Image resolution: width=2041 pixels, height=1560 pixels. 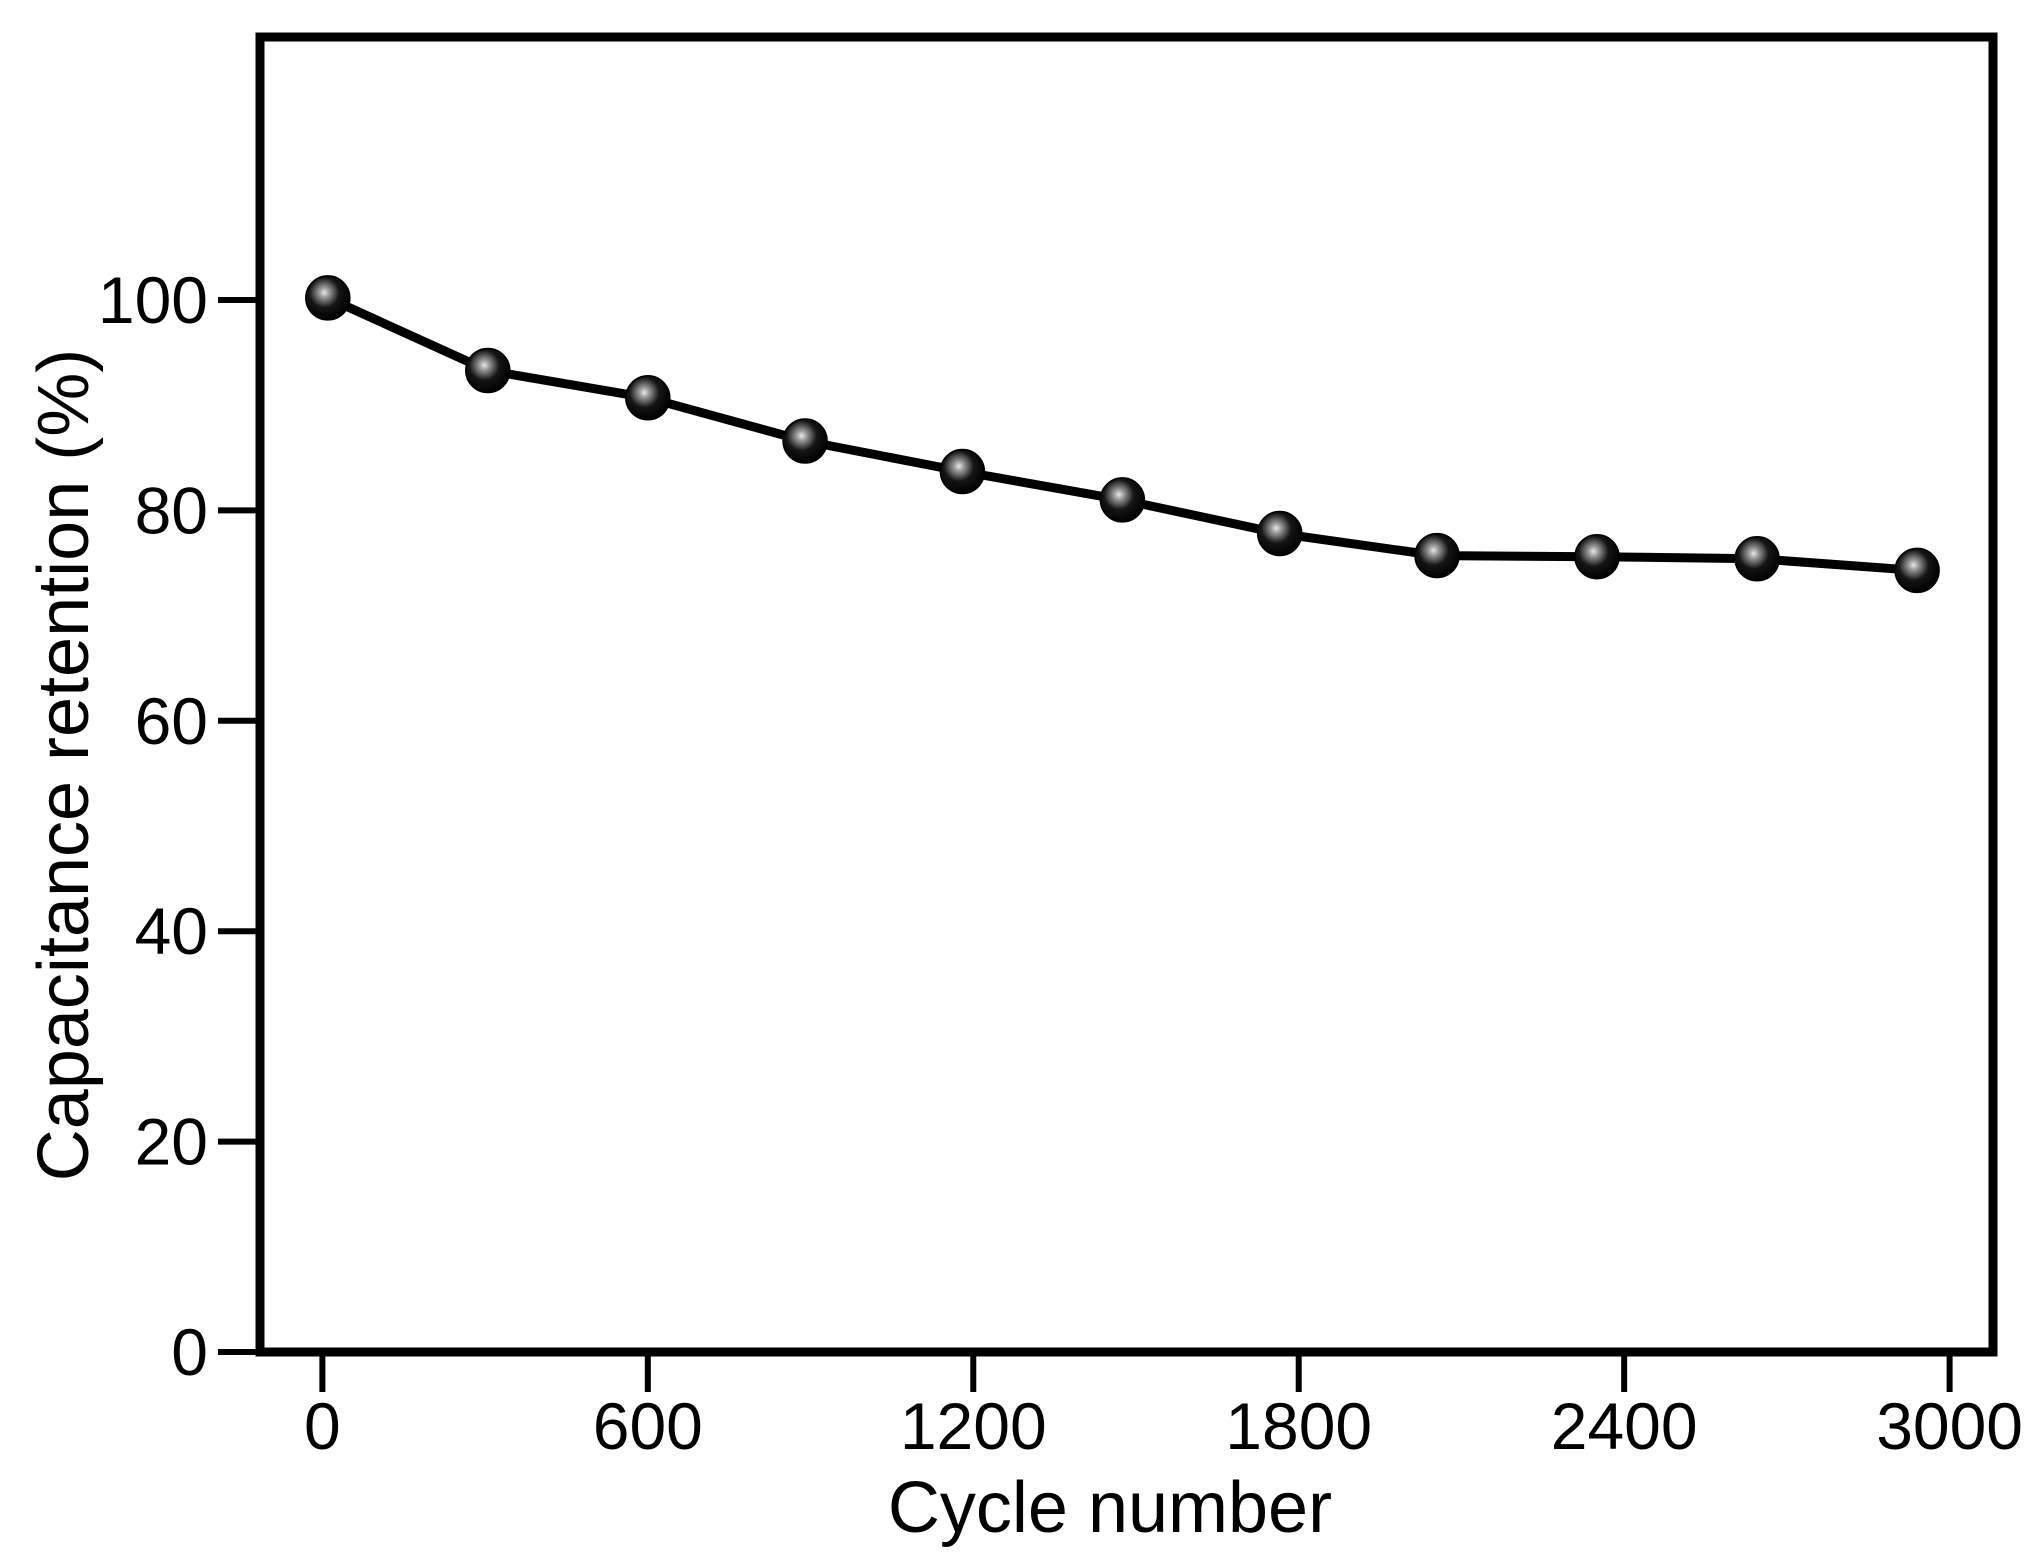 What do you see at coordinates (171, 510) in the screenshot?
I see `y-tick-label: 80` at bounding box center [171, 510].